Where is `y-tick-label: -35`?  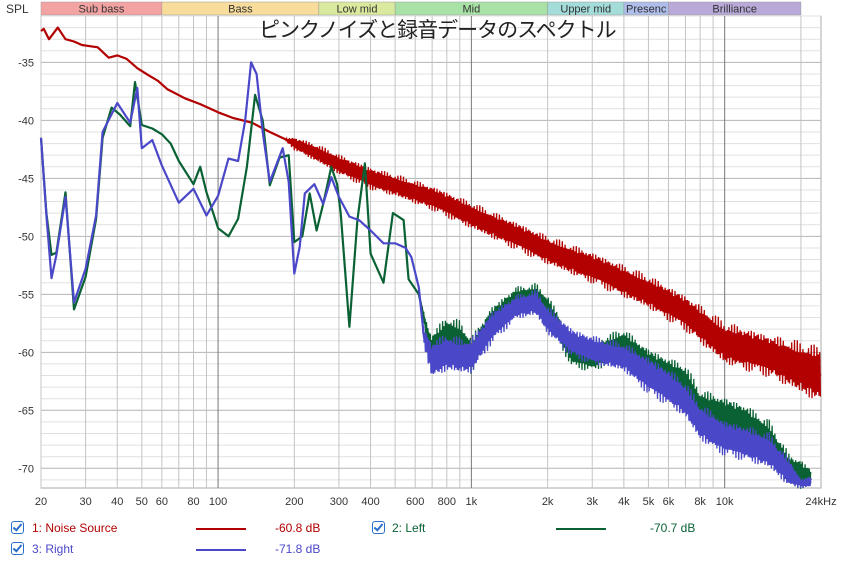 y-tick-label: -35 is located at coordinates (26, 63).